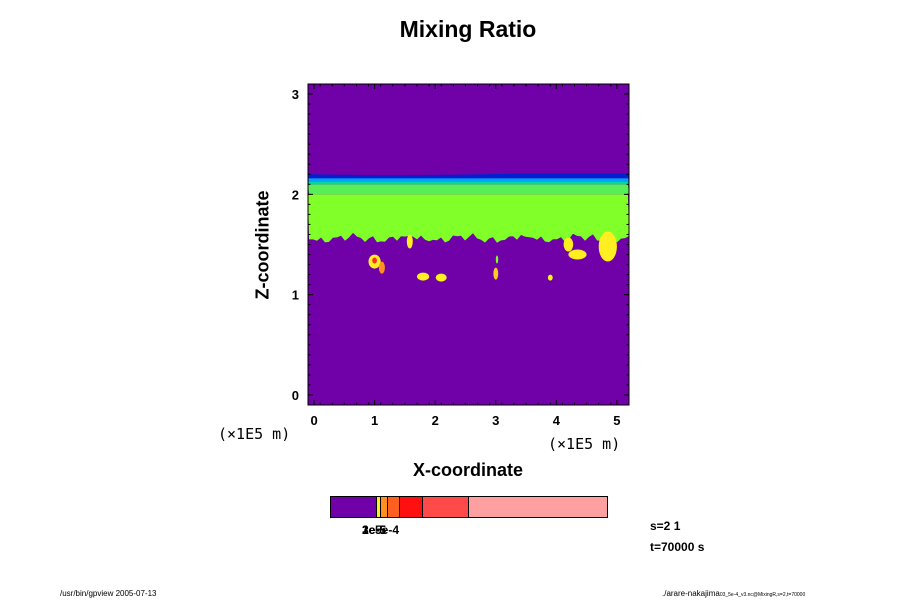 The height and width of the screenshot is (600, 900). I want to click on x-tick-label-2: 2, so click(435, 420).